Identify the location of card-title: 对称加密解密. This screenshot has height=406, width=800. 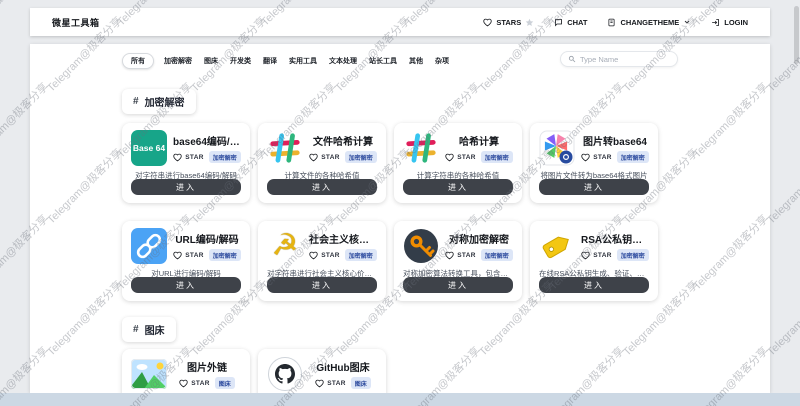
(479, 240).